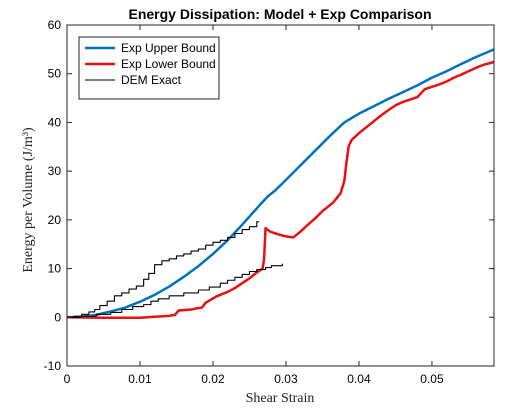 Image resolution: width=528 pixels, height=410 pixels. I want to click on y-tick-label: 50, so click(55, 74).